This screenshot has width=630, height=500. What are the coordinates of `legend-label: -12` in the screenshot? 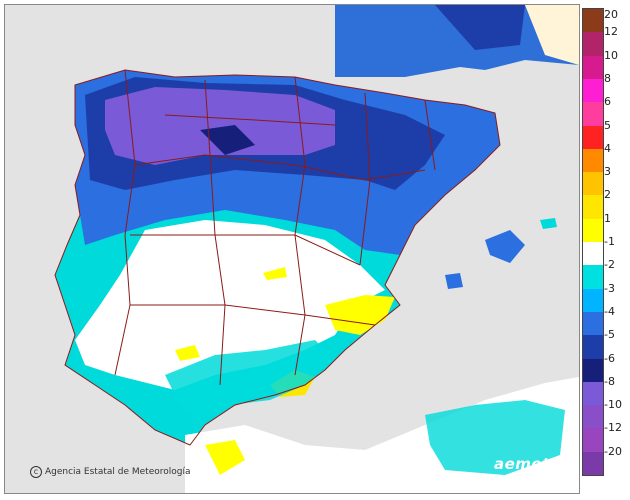 It's located at (613, 428).